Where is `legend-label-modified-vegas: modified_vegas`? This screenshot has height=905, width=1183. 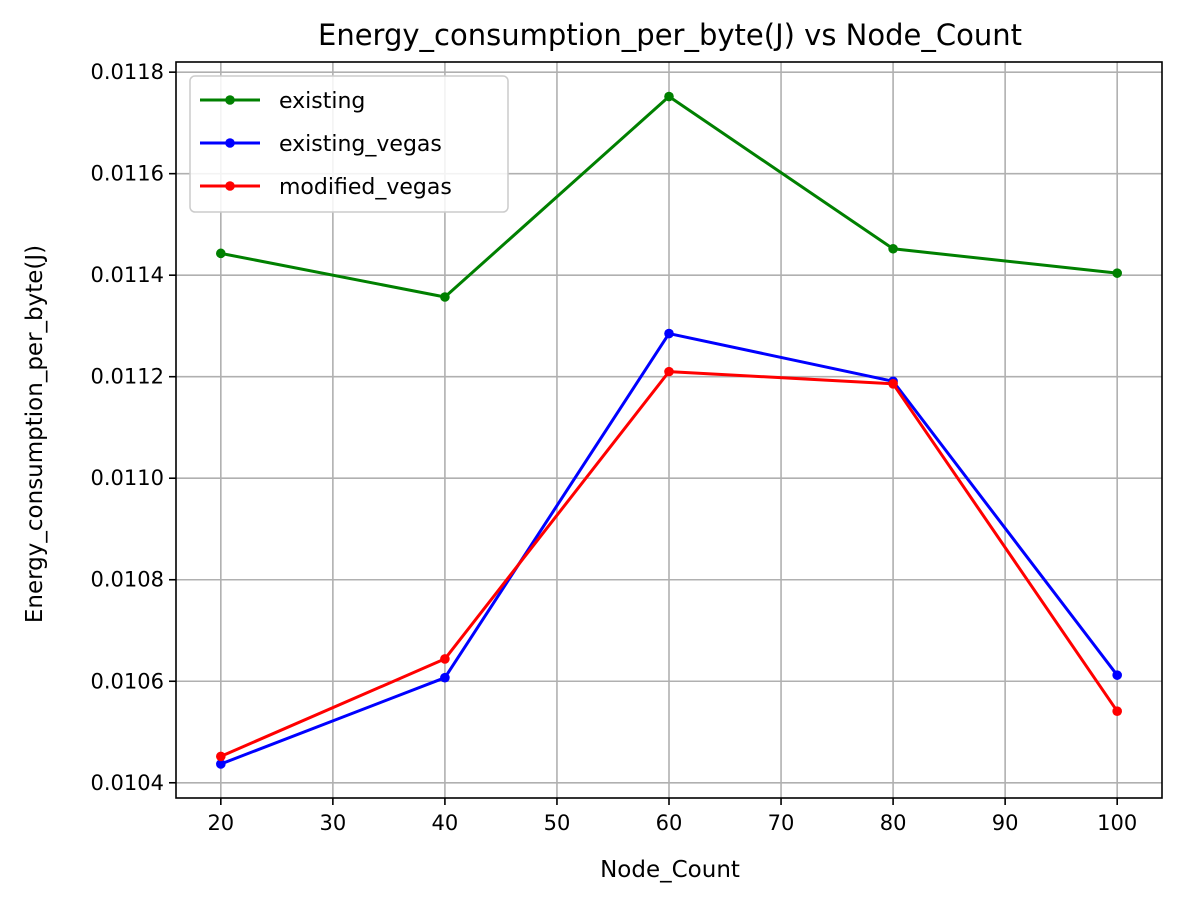 legend-label-modified-vegas: modified_vegas is located at coordinates (365, 187).